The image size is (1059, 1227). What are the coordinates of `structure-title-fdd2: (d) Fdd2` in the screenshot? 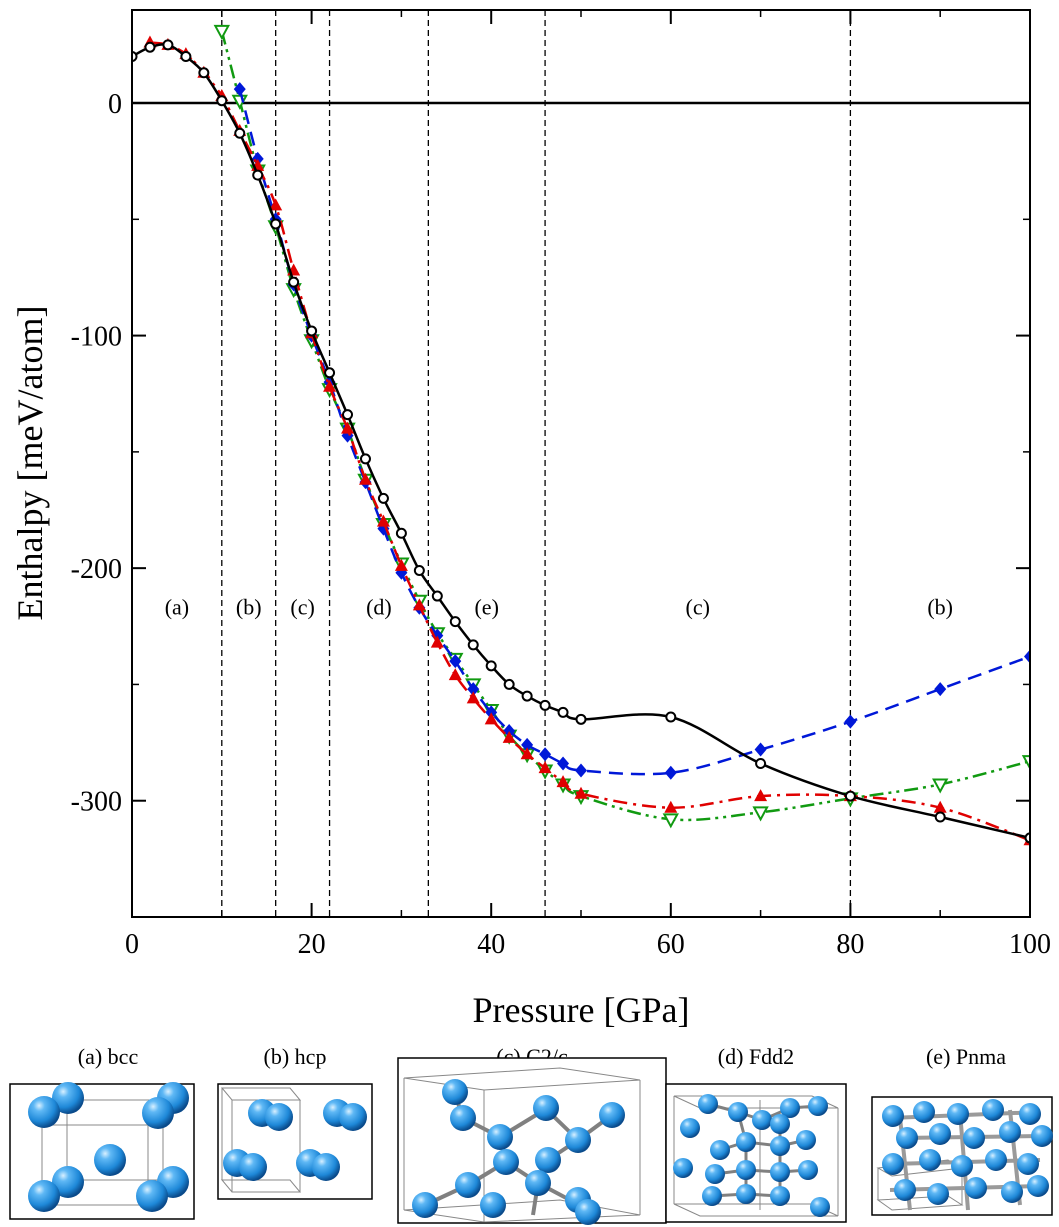 It's located at (756, 1056).